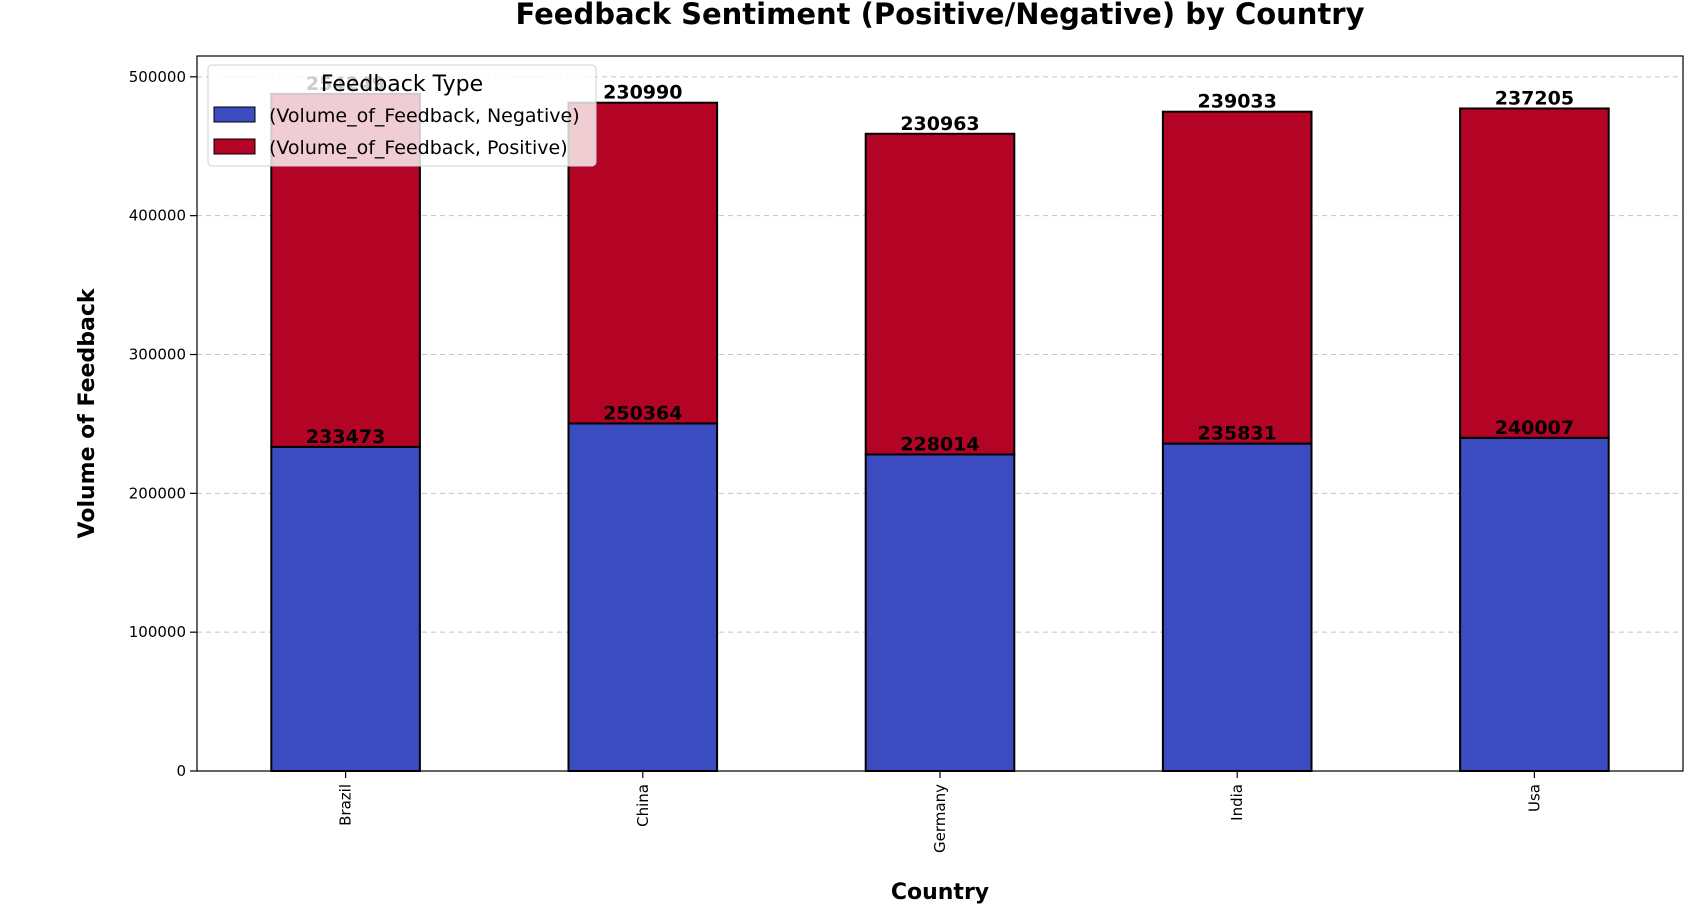 The height and width of the screenshot is (913, 1687). Describe the element at coordinates (234, 146) in the screenshot. I see `legend-swatch-positive` at that location.